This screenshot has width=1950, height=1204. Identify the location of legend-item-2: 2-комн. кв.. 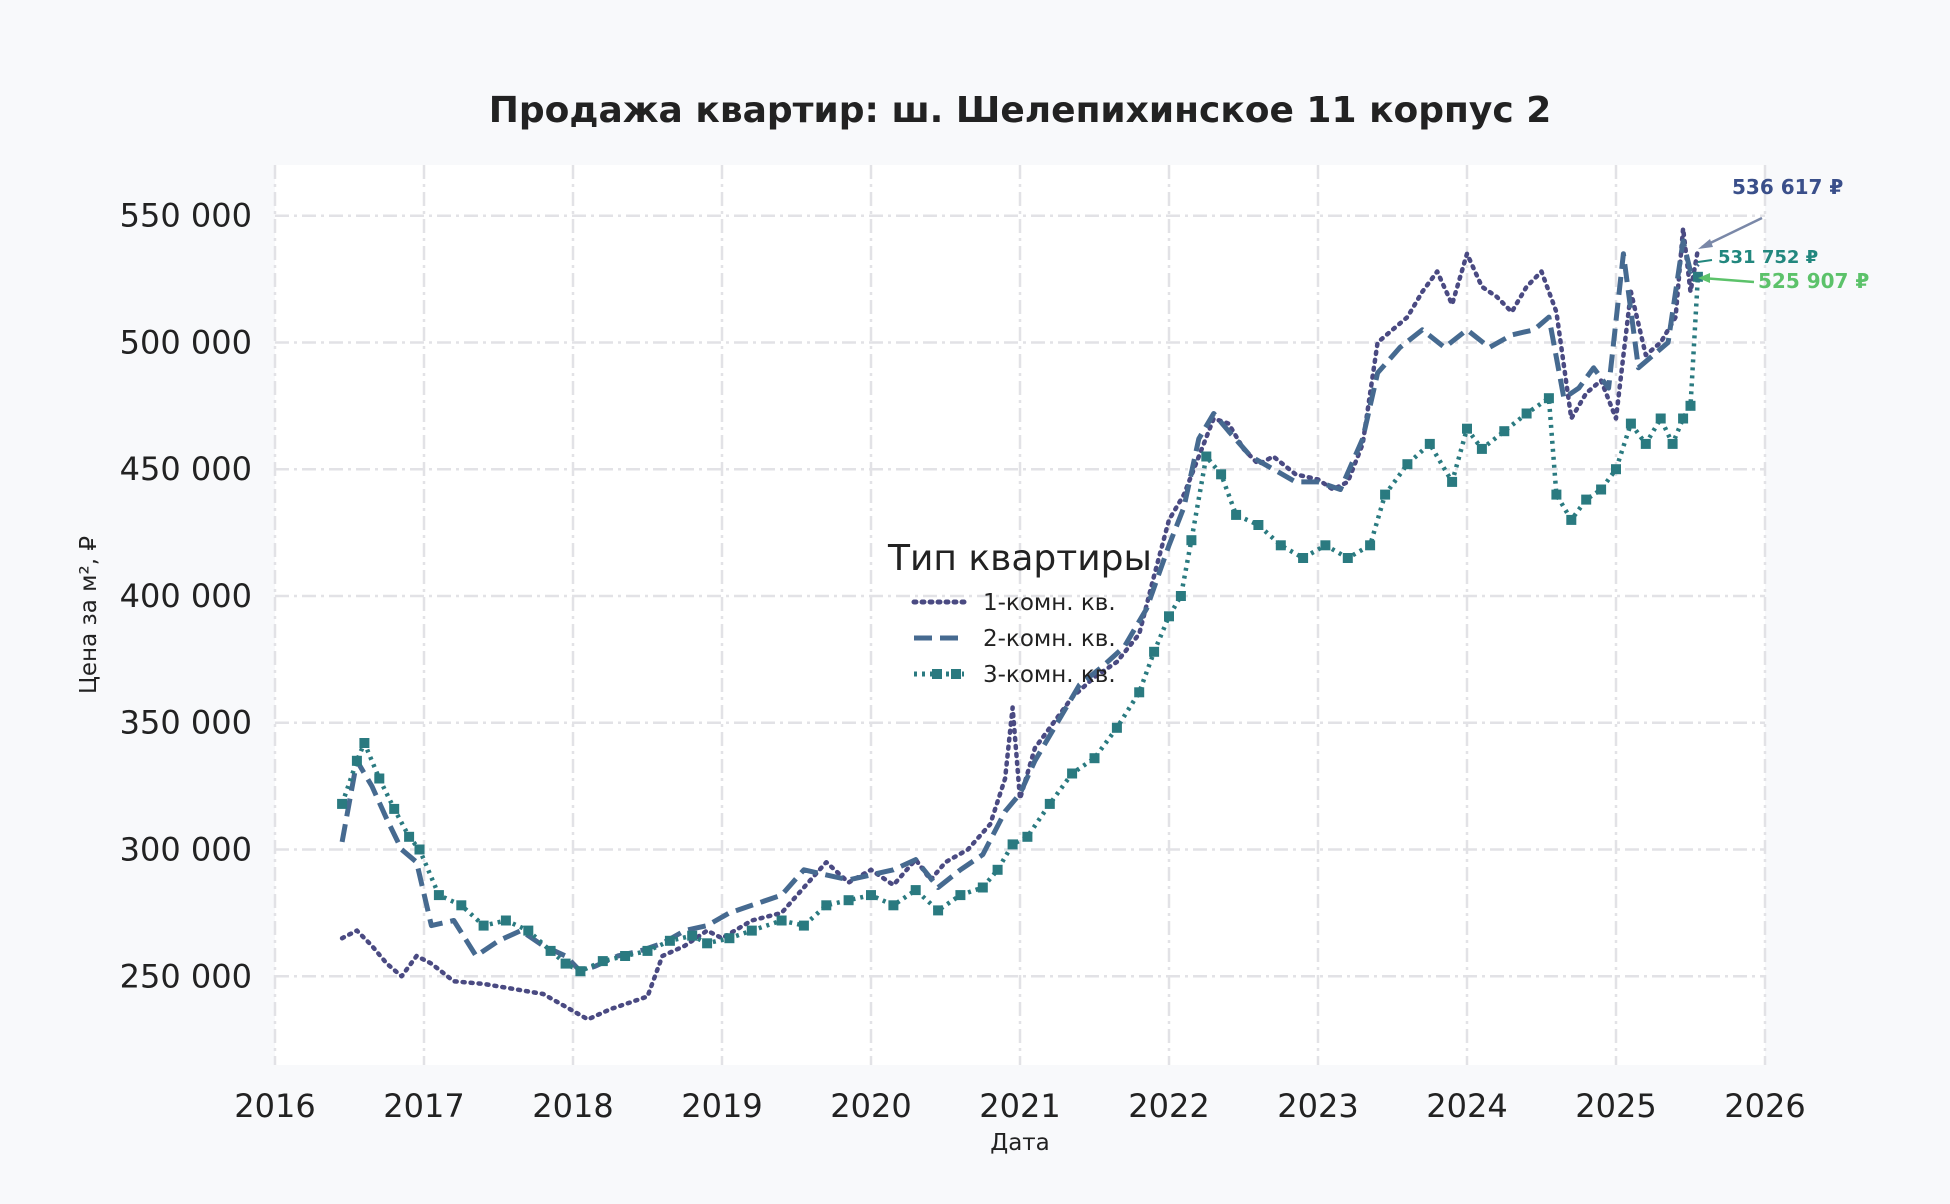
(1015, 639).